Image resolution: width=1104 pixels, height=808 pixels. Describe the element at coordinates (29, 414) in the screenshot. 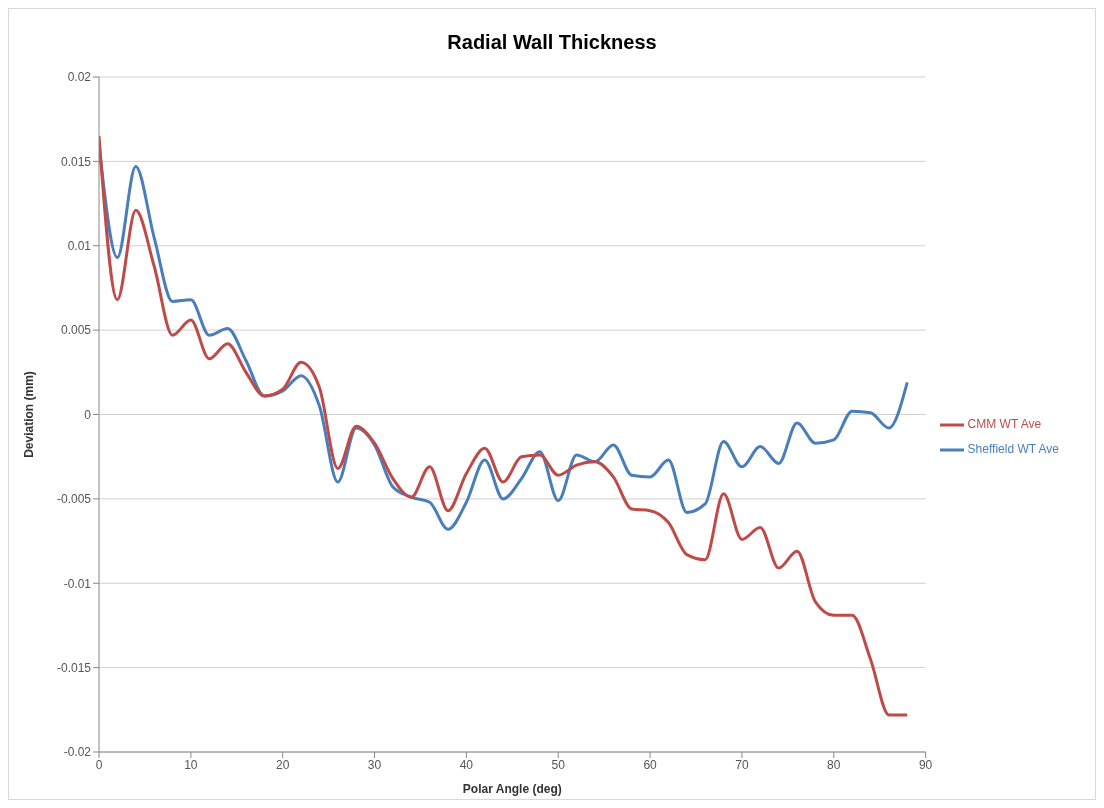

I see `y-axis-title: Deviation (mm)` at that location.